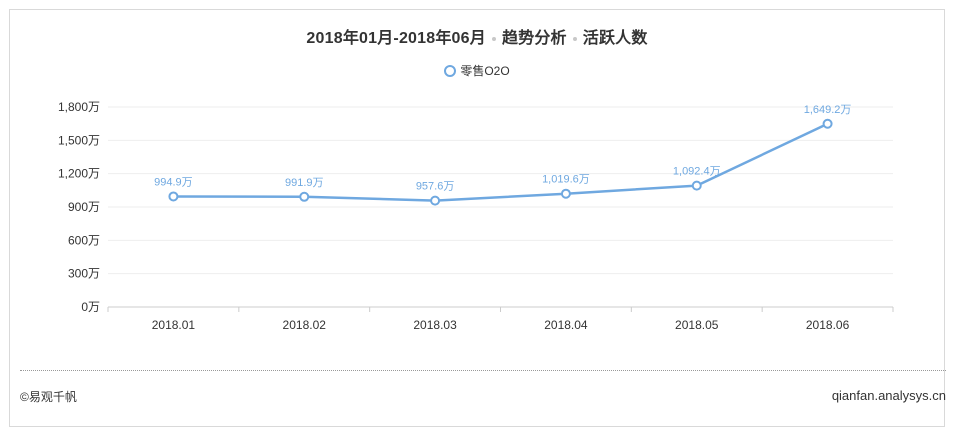  I want to click on x-tick-label: 2018.03, so click(435, 325).